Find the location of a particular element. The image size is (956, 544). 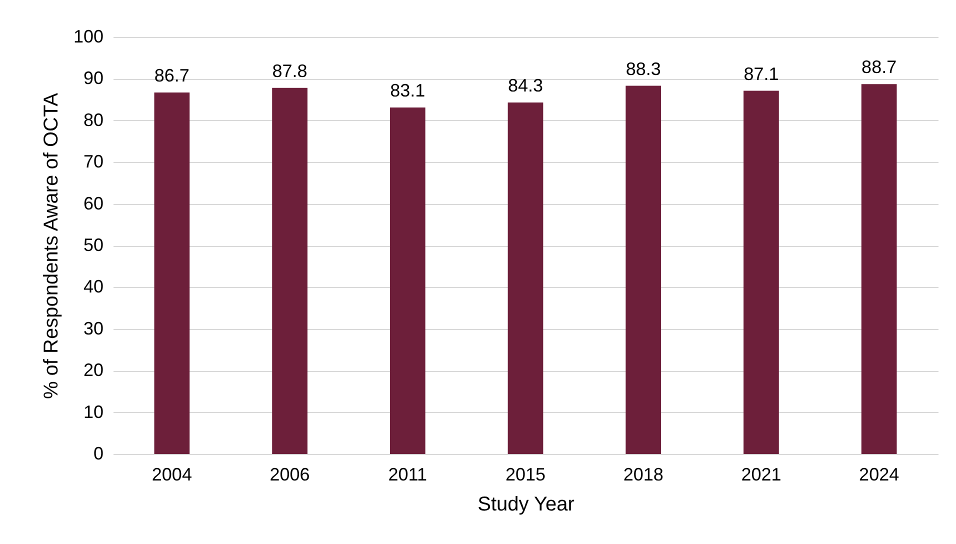

x-tick-label: 2021 is located at coordinates (761, 474).